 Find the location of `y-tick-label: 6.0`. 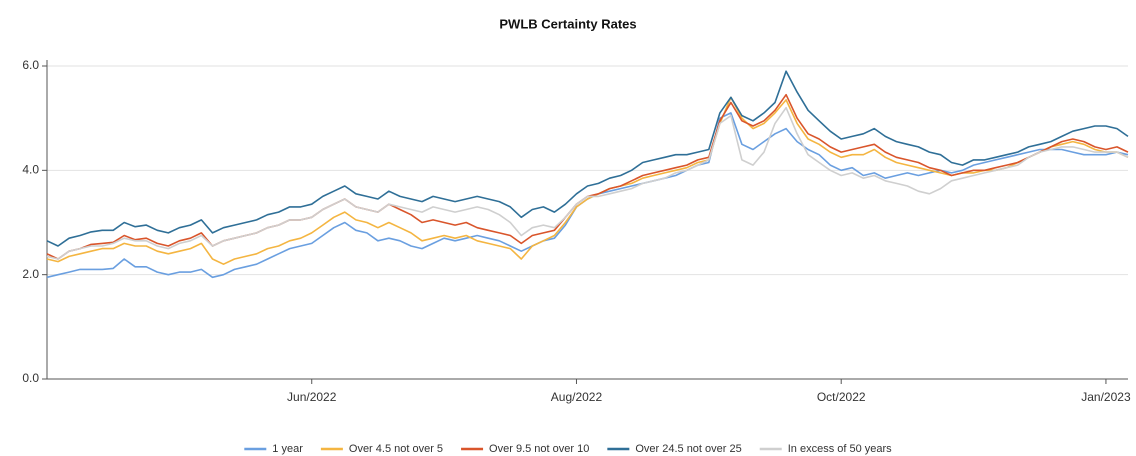

y-tick-label: 6.0 is located at coordinates (30, 65).